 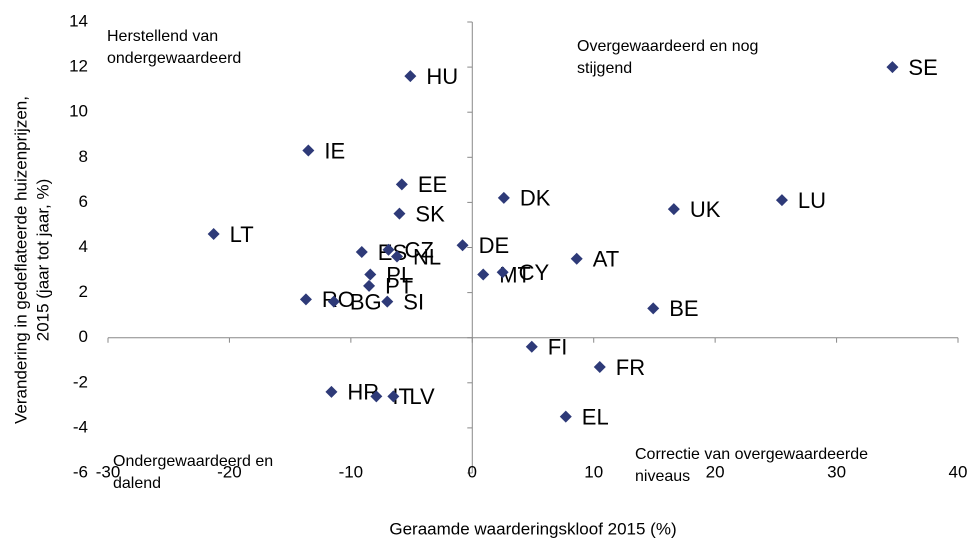 I want to click on point-label: RO, so click(x=338, y=299).